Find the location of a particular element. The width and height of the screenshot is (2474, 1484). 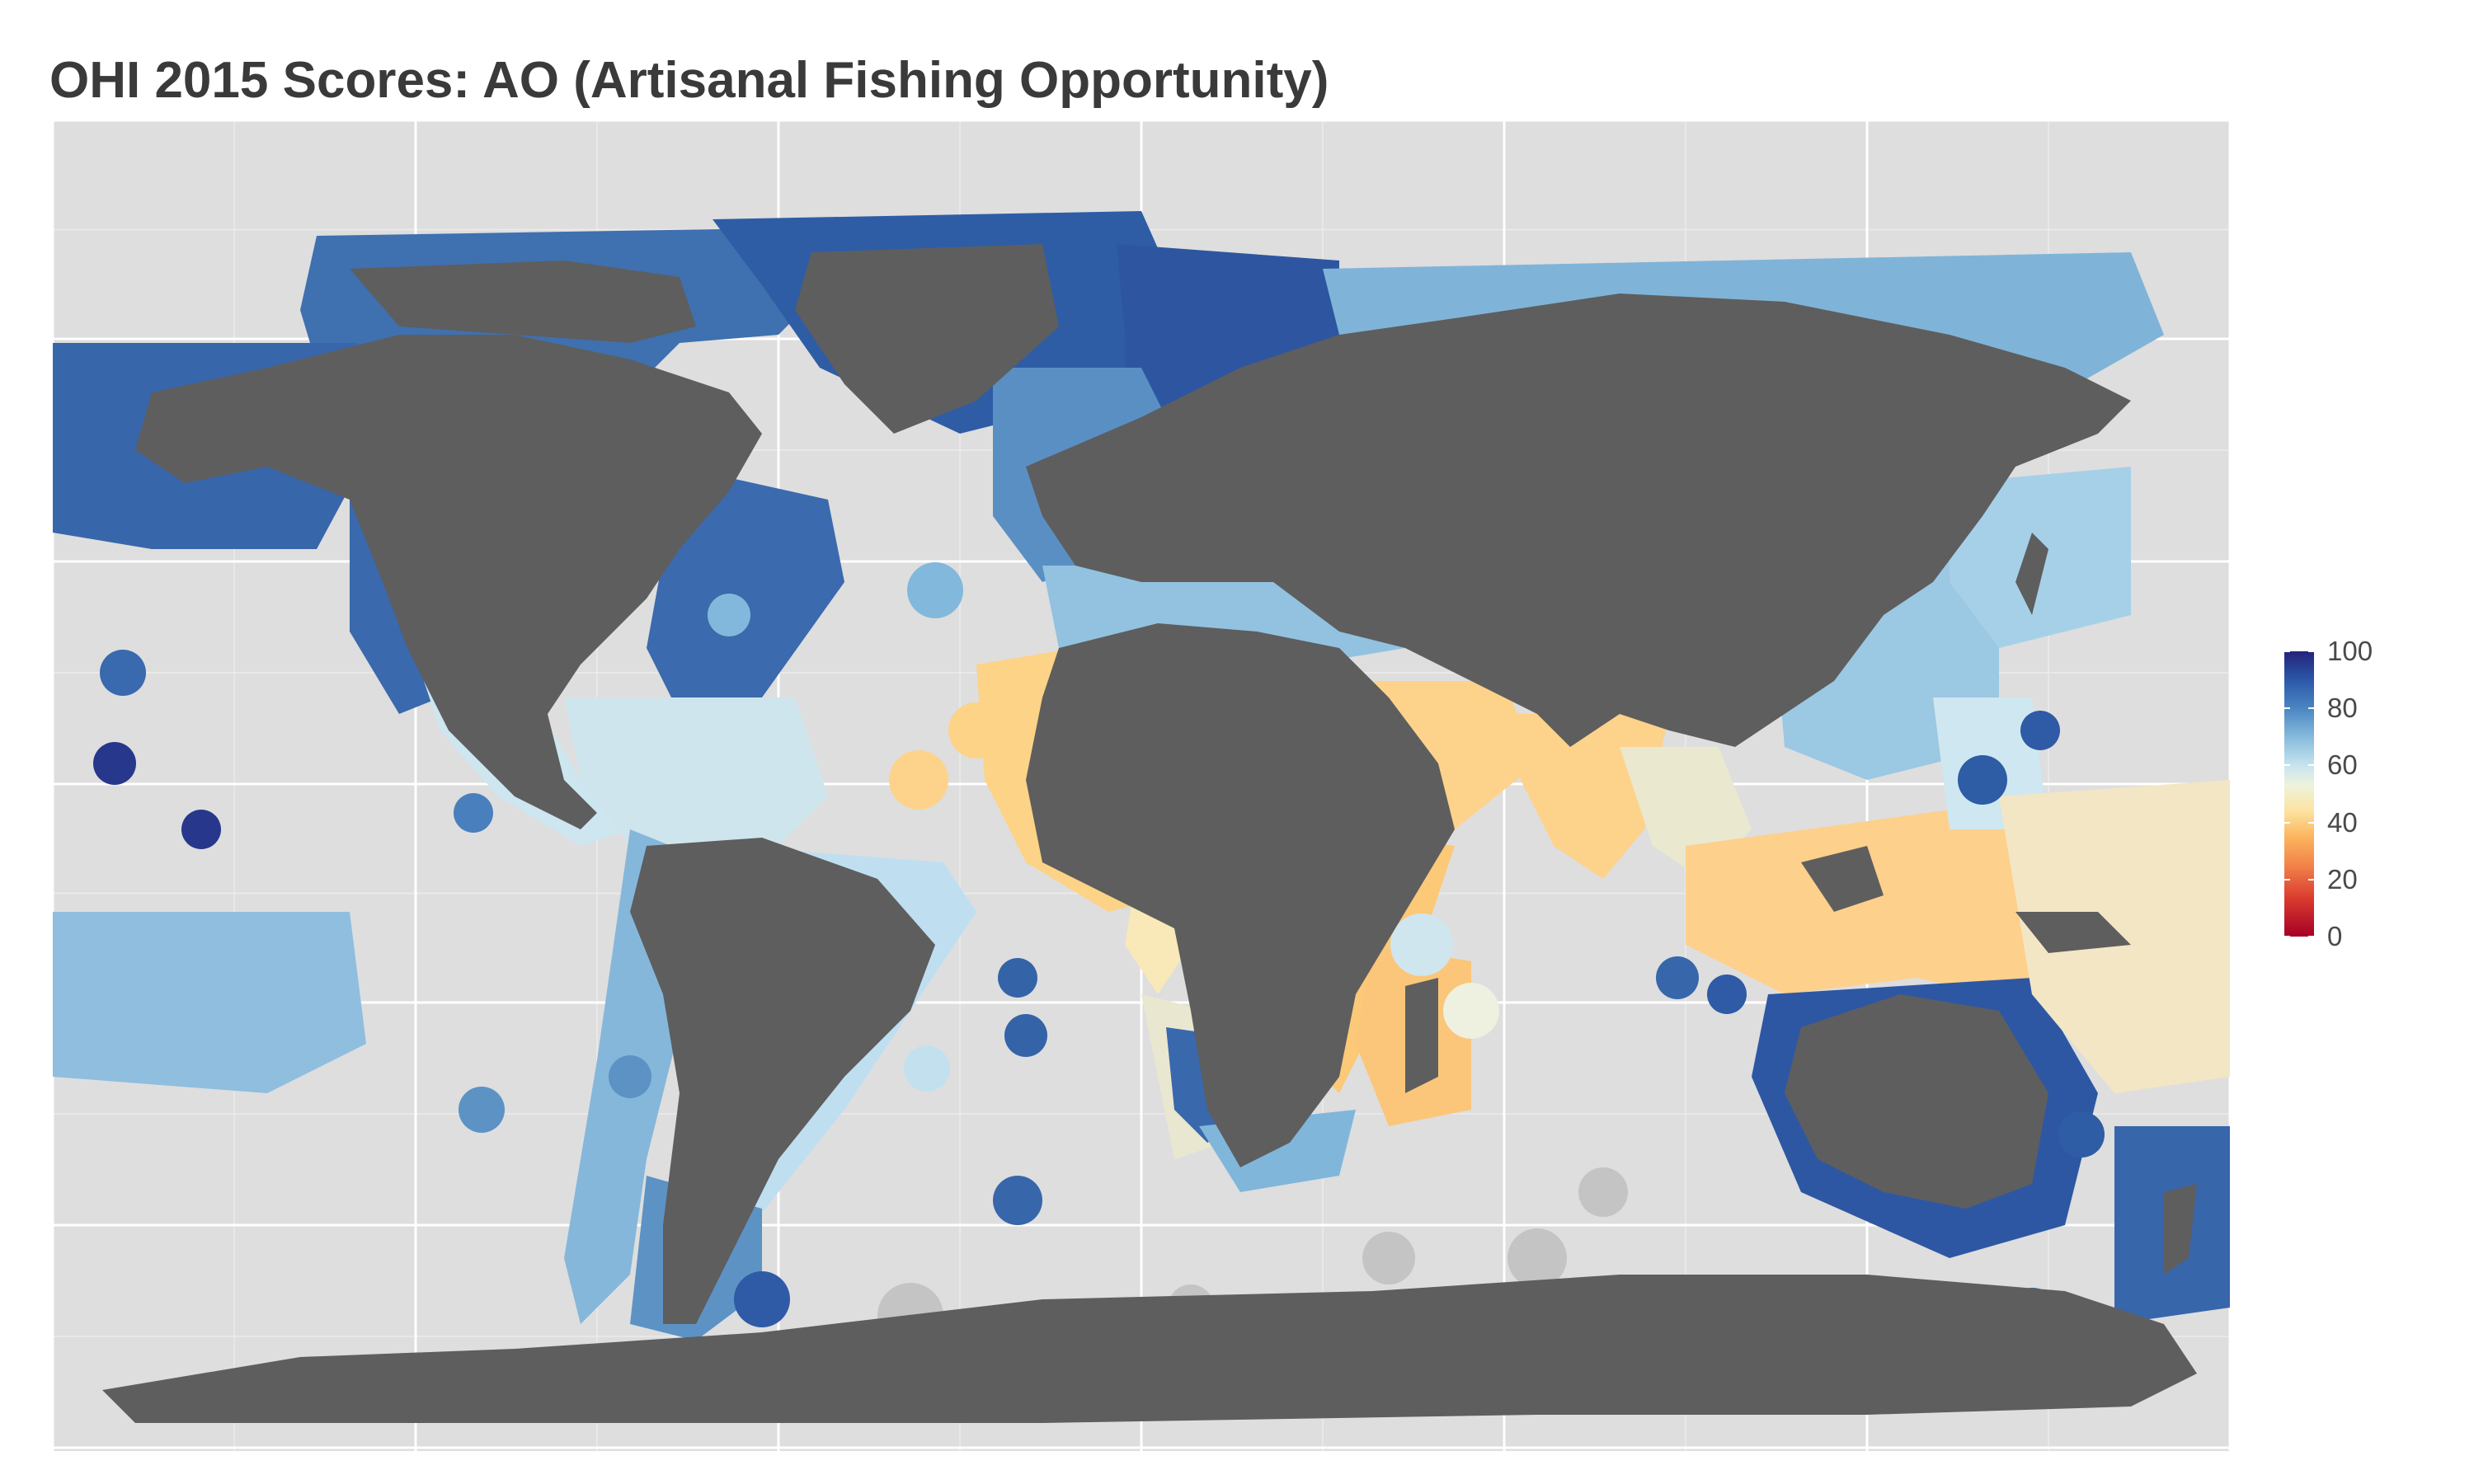

zone-seychelles is located at coordinates (1421, 945).